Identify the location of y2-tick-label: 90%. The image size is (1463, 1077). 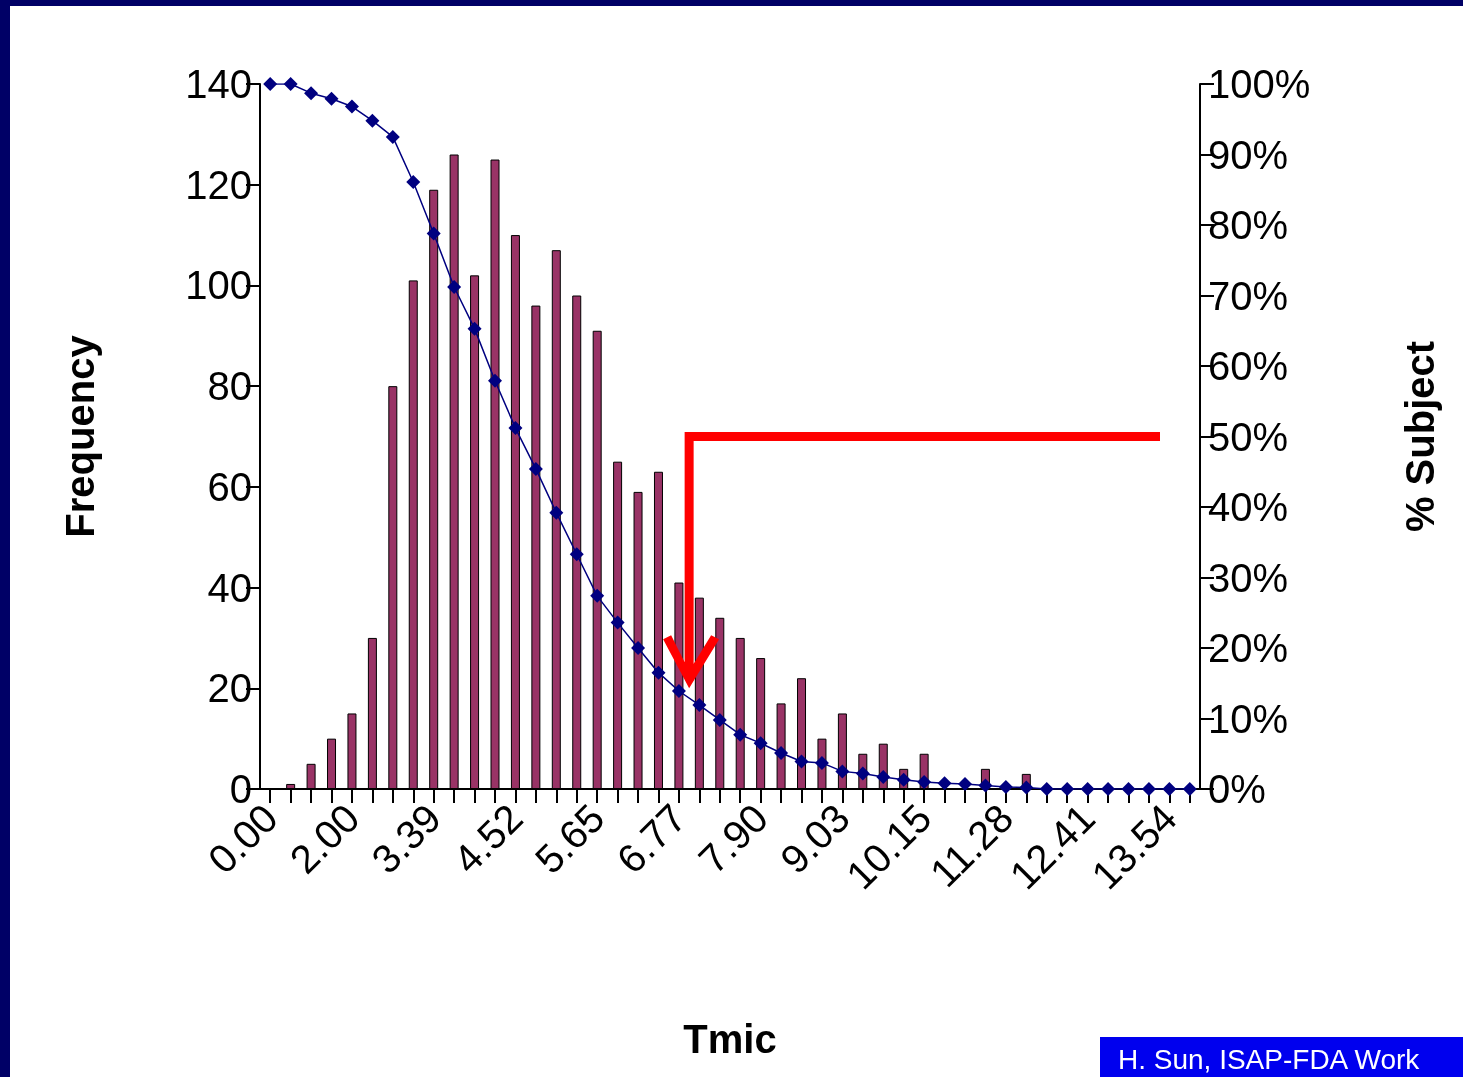
(1248, 154).